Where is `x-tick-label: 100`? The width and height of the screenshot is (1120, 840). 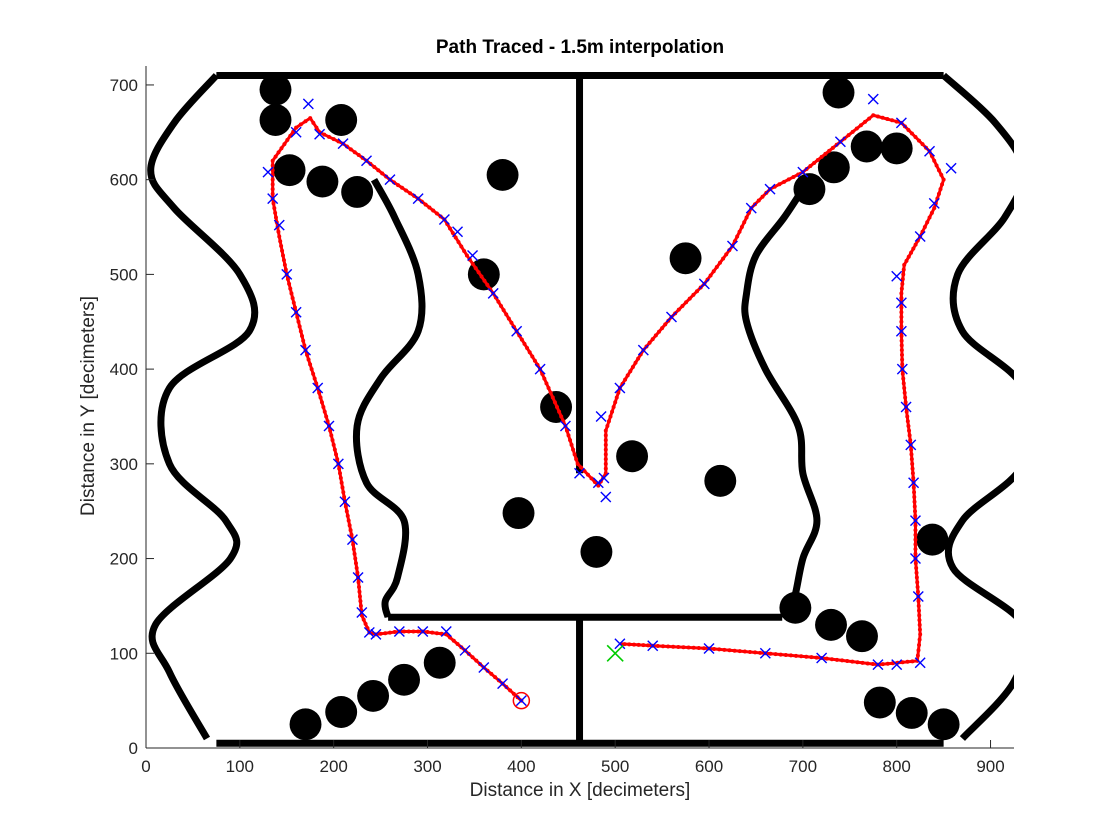
x-tick-label: 100 is located at coordinates (240, 766).